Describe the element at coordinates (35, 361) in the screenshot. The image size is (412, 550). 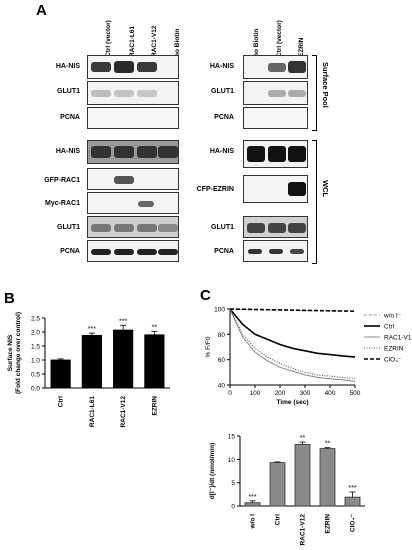
I see `y-tick-label: 1.0` at that location.